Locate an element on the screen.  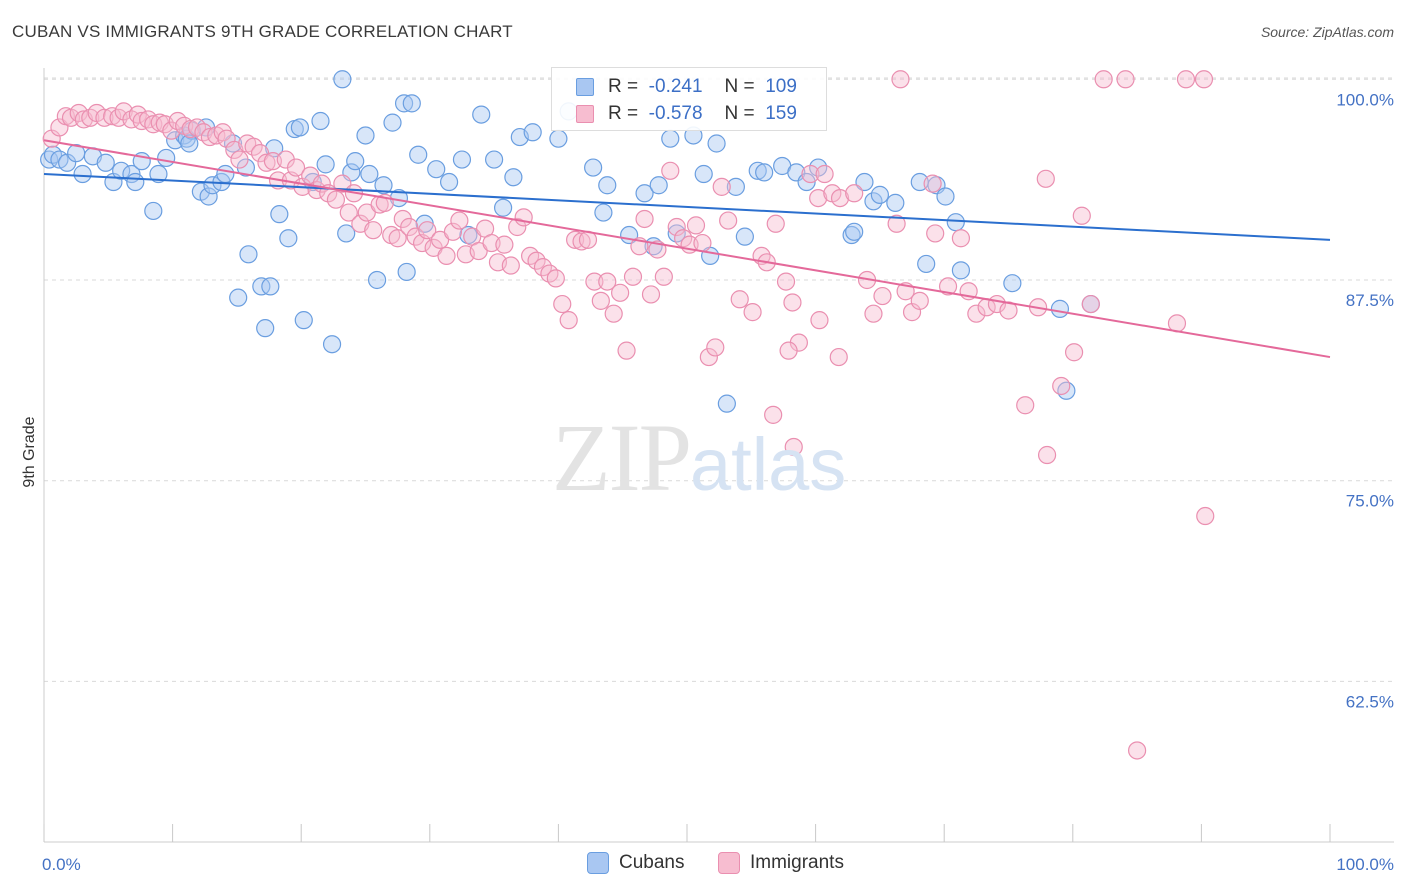
stats-row-immigrants: R = -0.578 N = 159 is located at coordinates (674, 114).